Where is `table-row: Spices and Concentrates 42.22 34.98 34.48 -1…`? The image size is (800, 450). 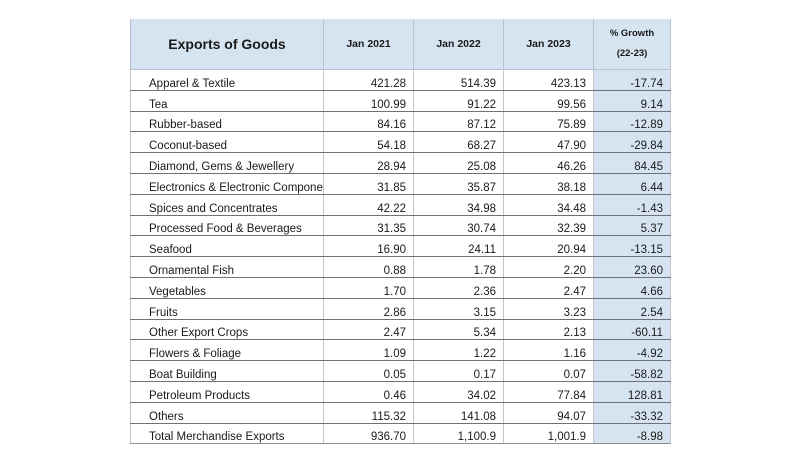 table-row: Spices and Concentrates 42.22 34.98 34.48 -1… is located at coordinates (400, 205).